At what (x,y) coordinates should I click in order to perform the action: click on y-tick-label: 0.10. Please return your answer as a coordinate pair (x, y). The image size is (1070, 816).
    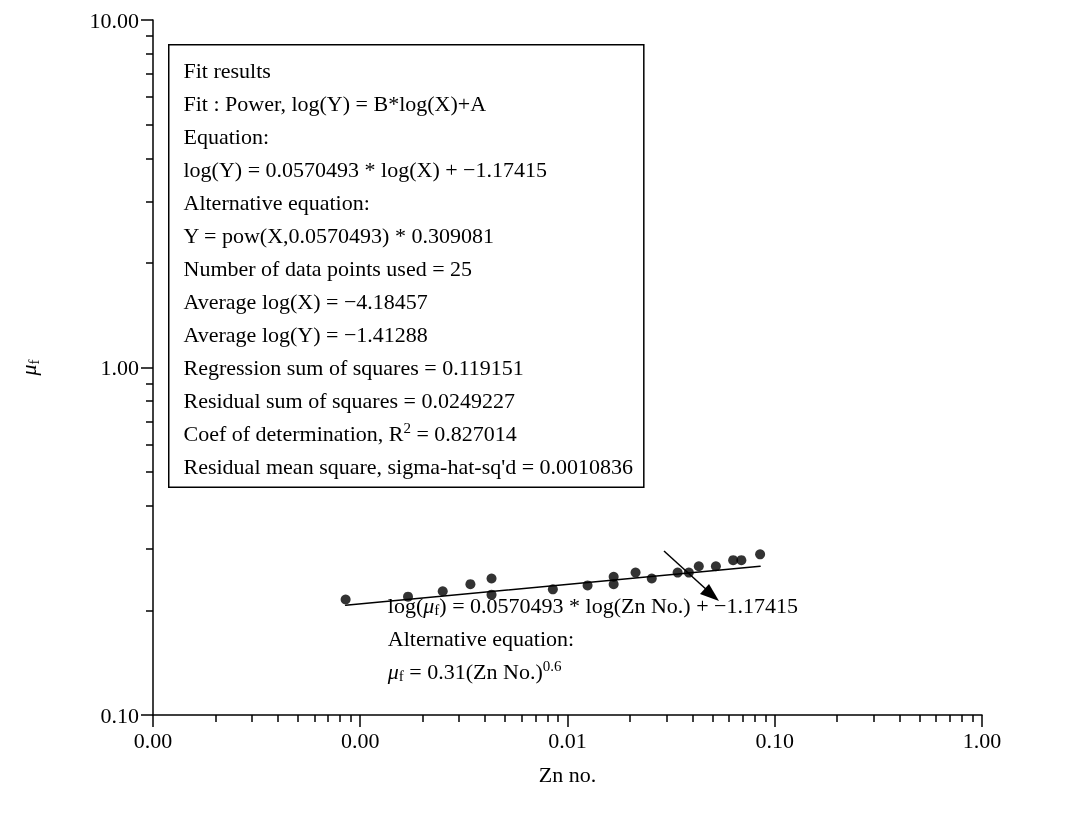
    Looking at the image, I should click on (119, 715).